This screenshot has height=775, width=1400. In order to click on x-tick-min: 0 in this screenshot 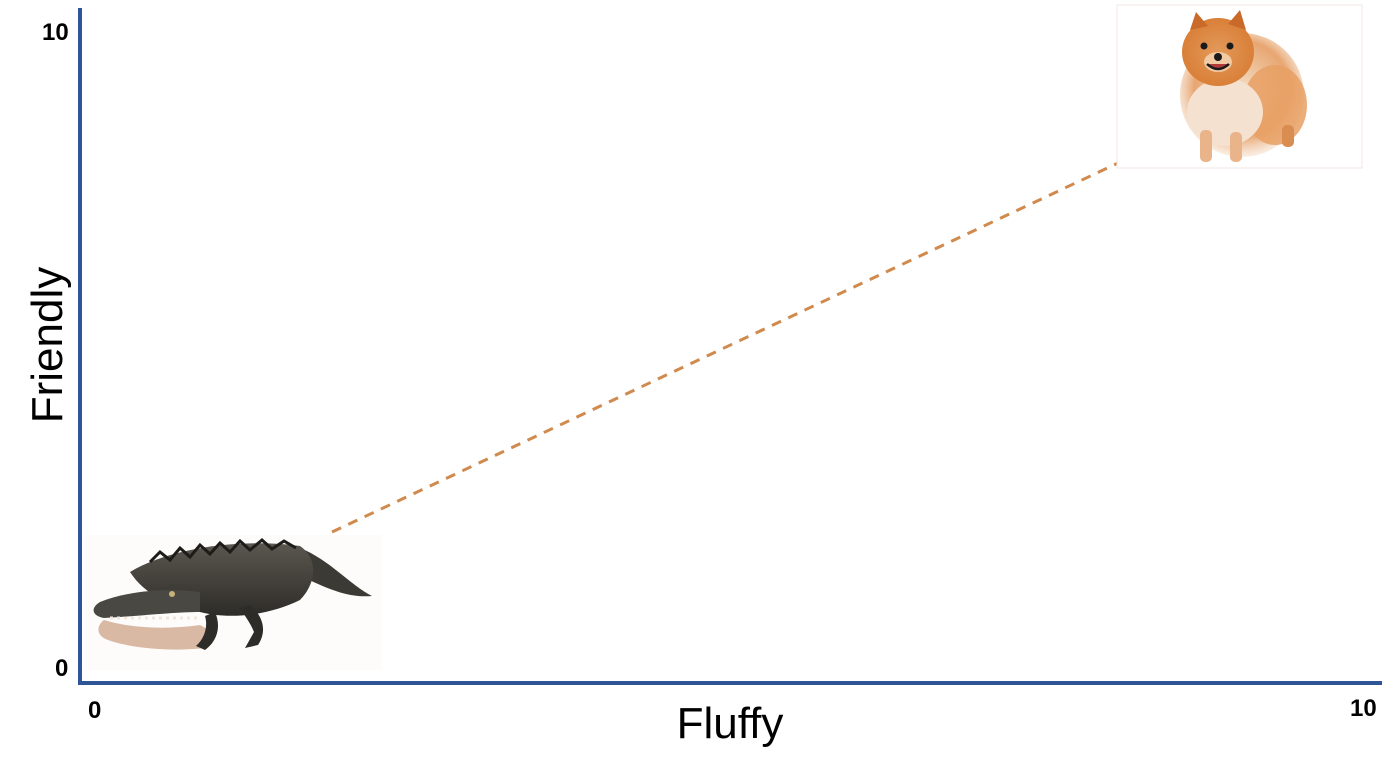, I will do `click(94, 710)`.